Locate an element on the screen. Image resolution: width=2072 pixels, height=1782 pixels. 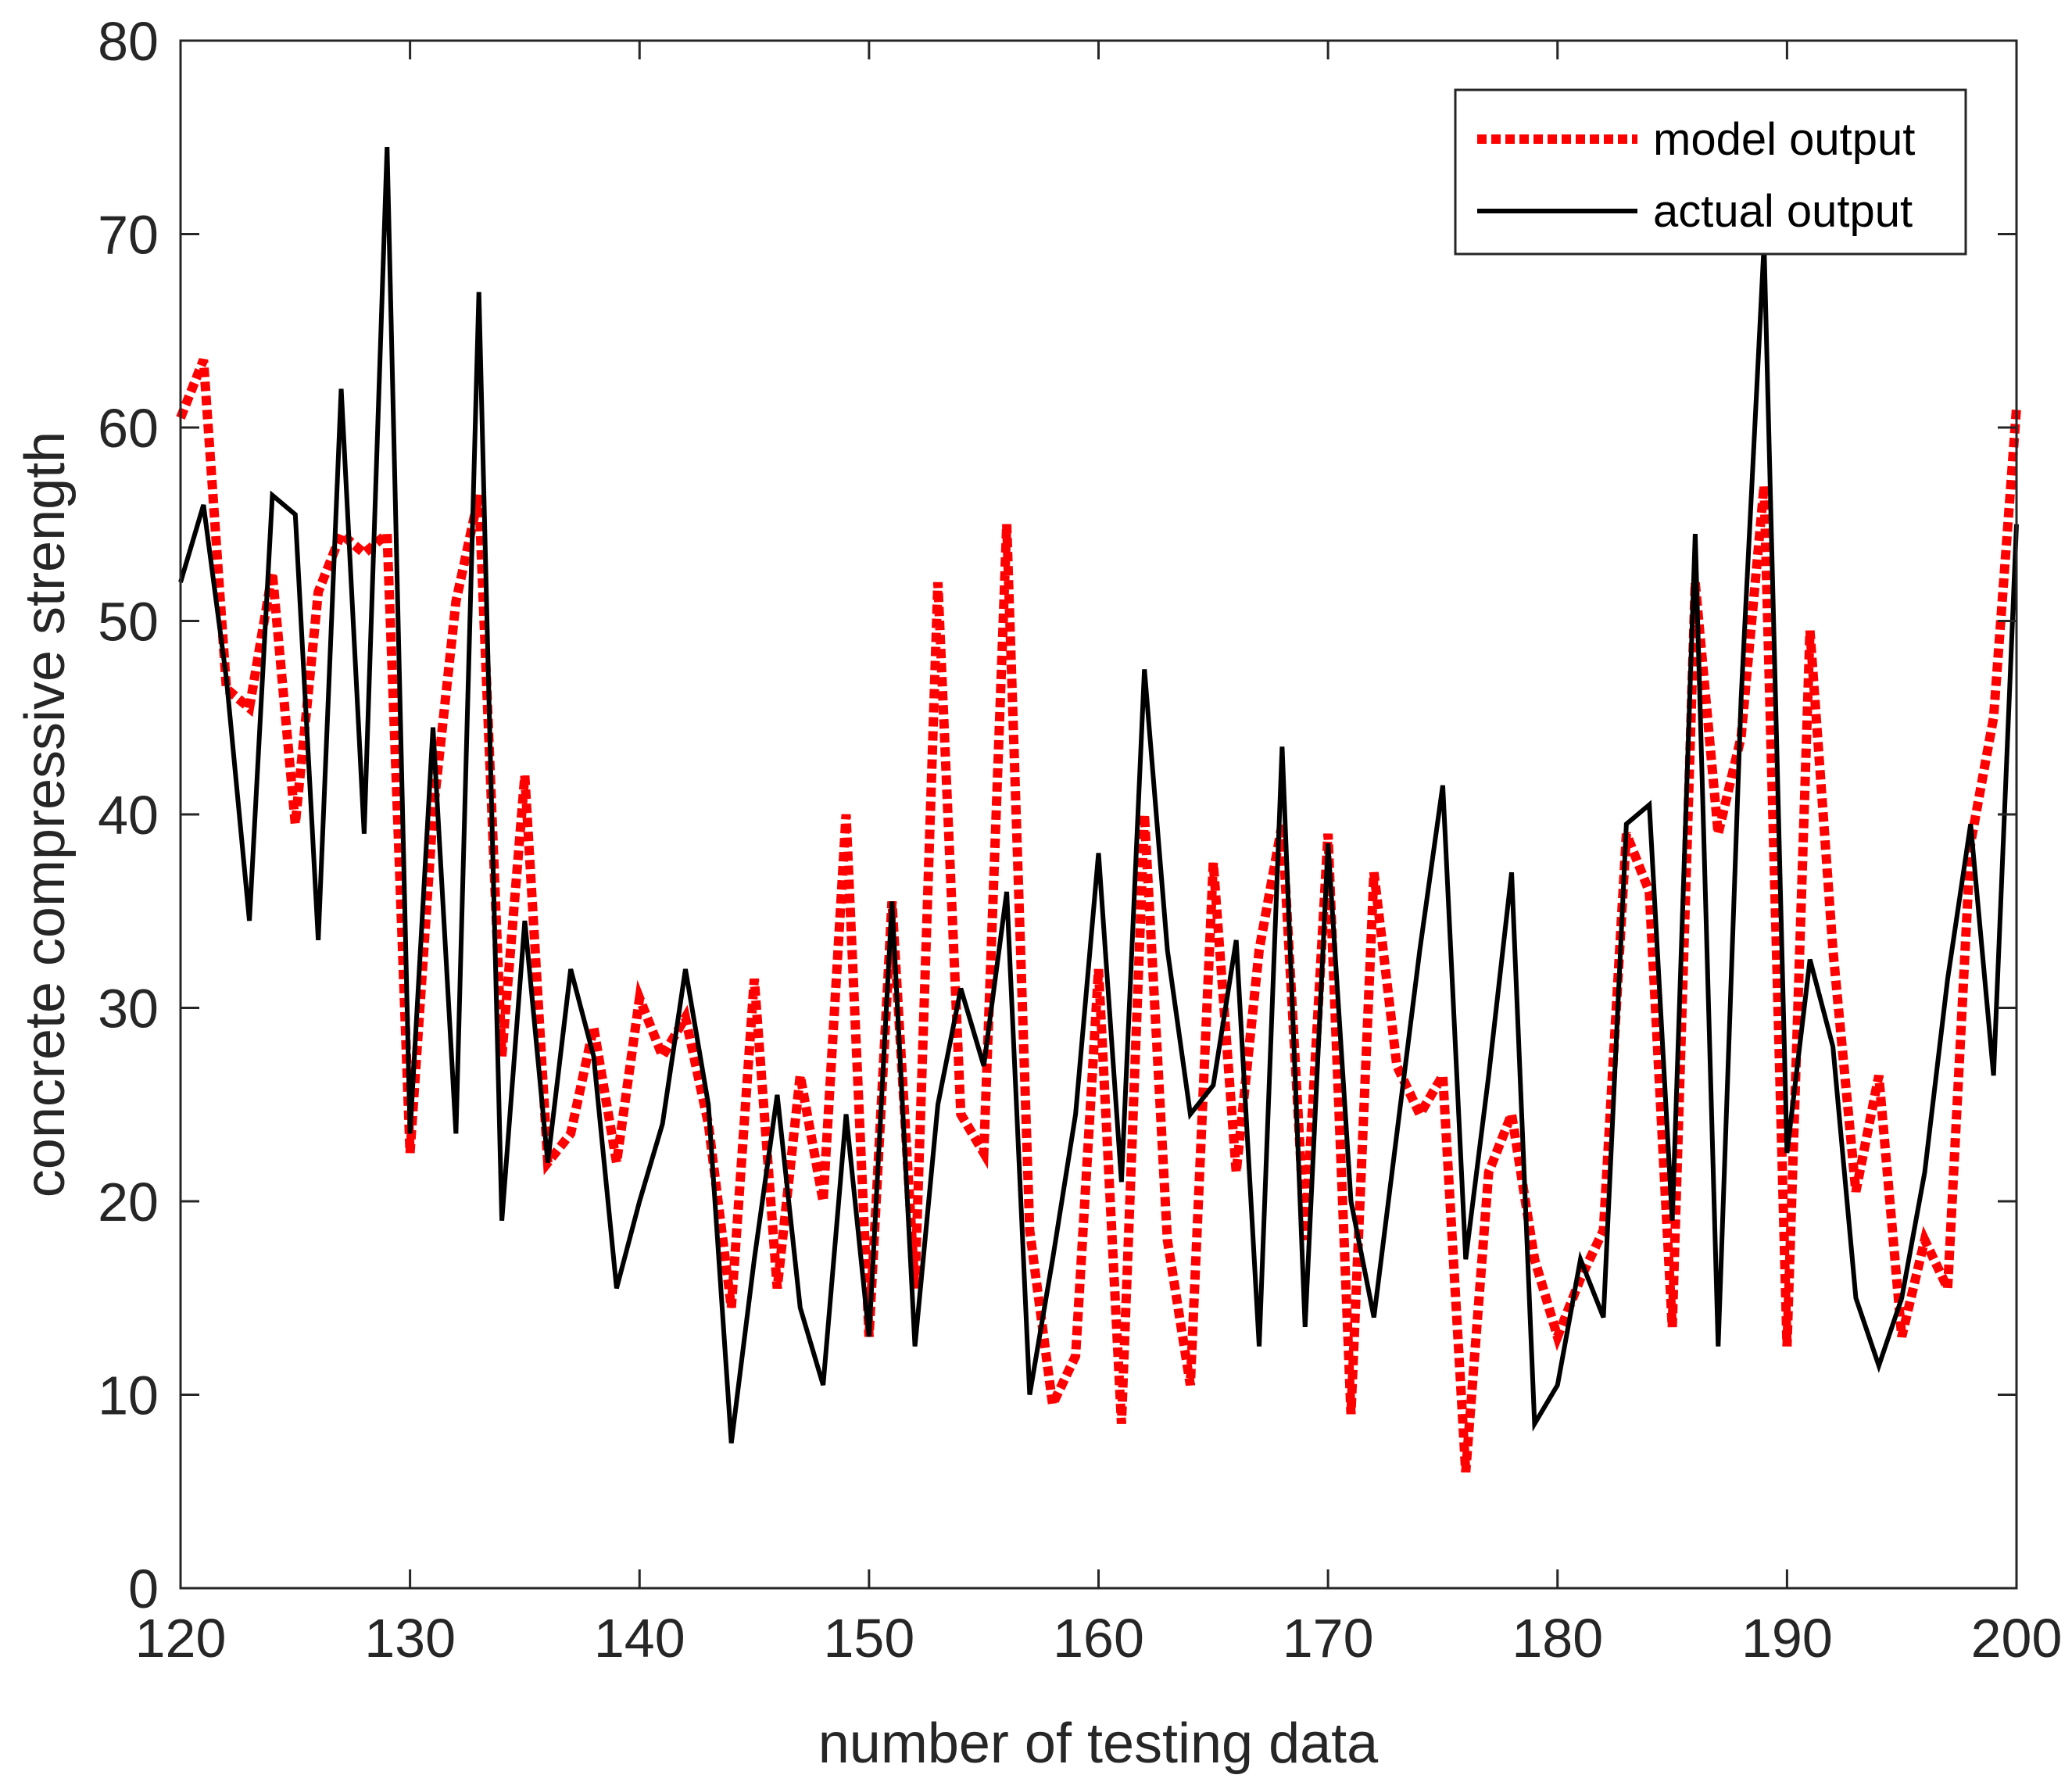
y-tick-label: 60 is located at coordinates (128, 428).